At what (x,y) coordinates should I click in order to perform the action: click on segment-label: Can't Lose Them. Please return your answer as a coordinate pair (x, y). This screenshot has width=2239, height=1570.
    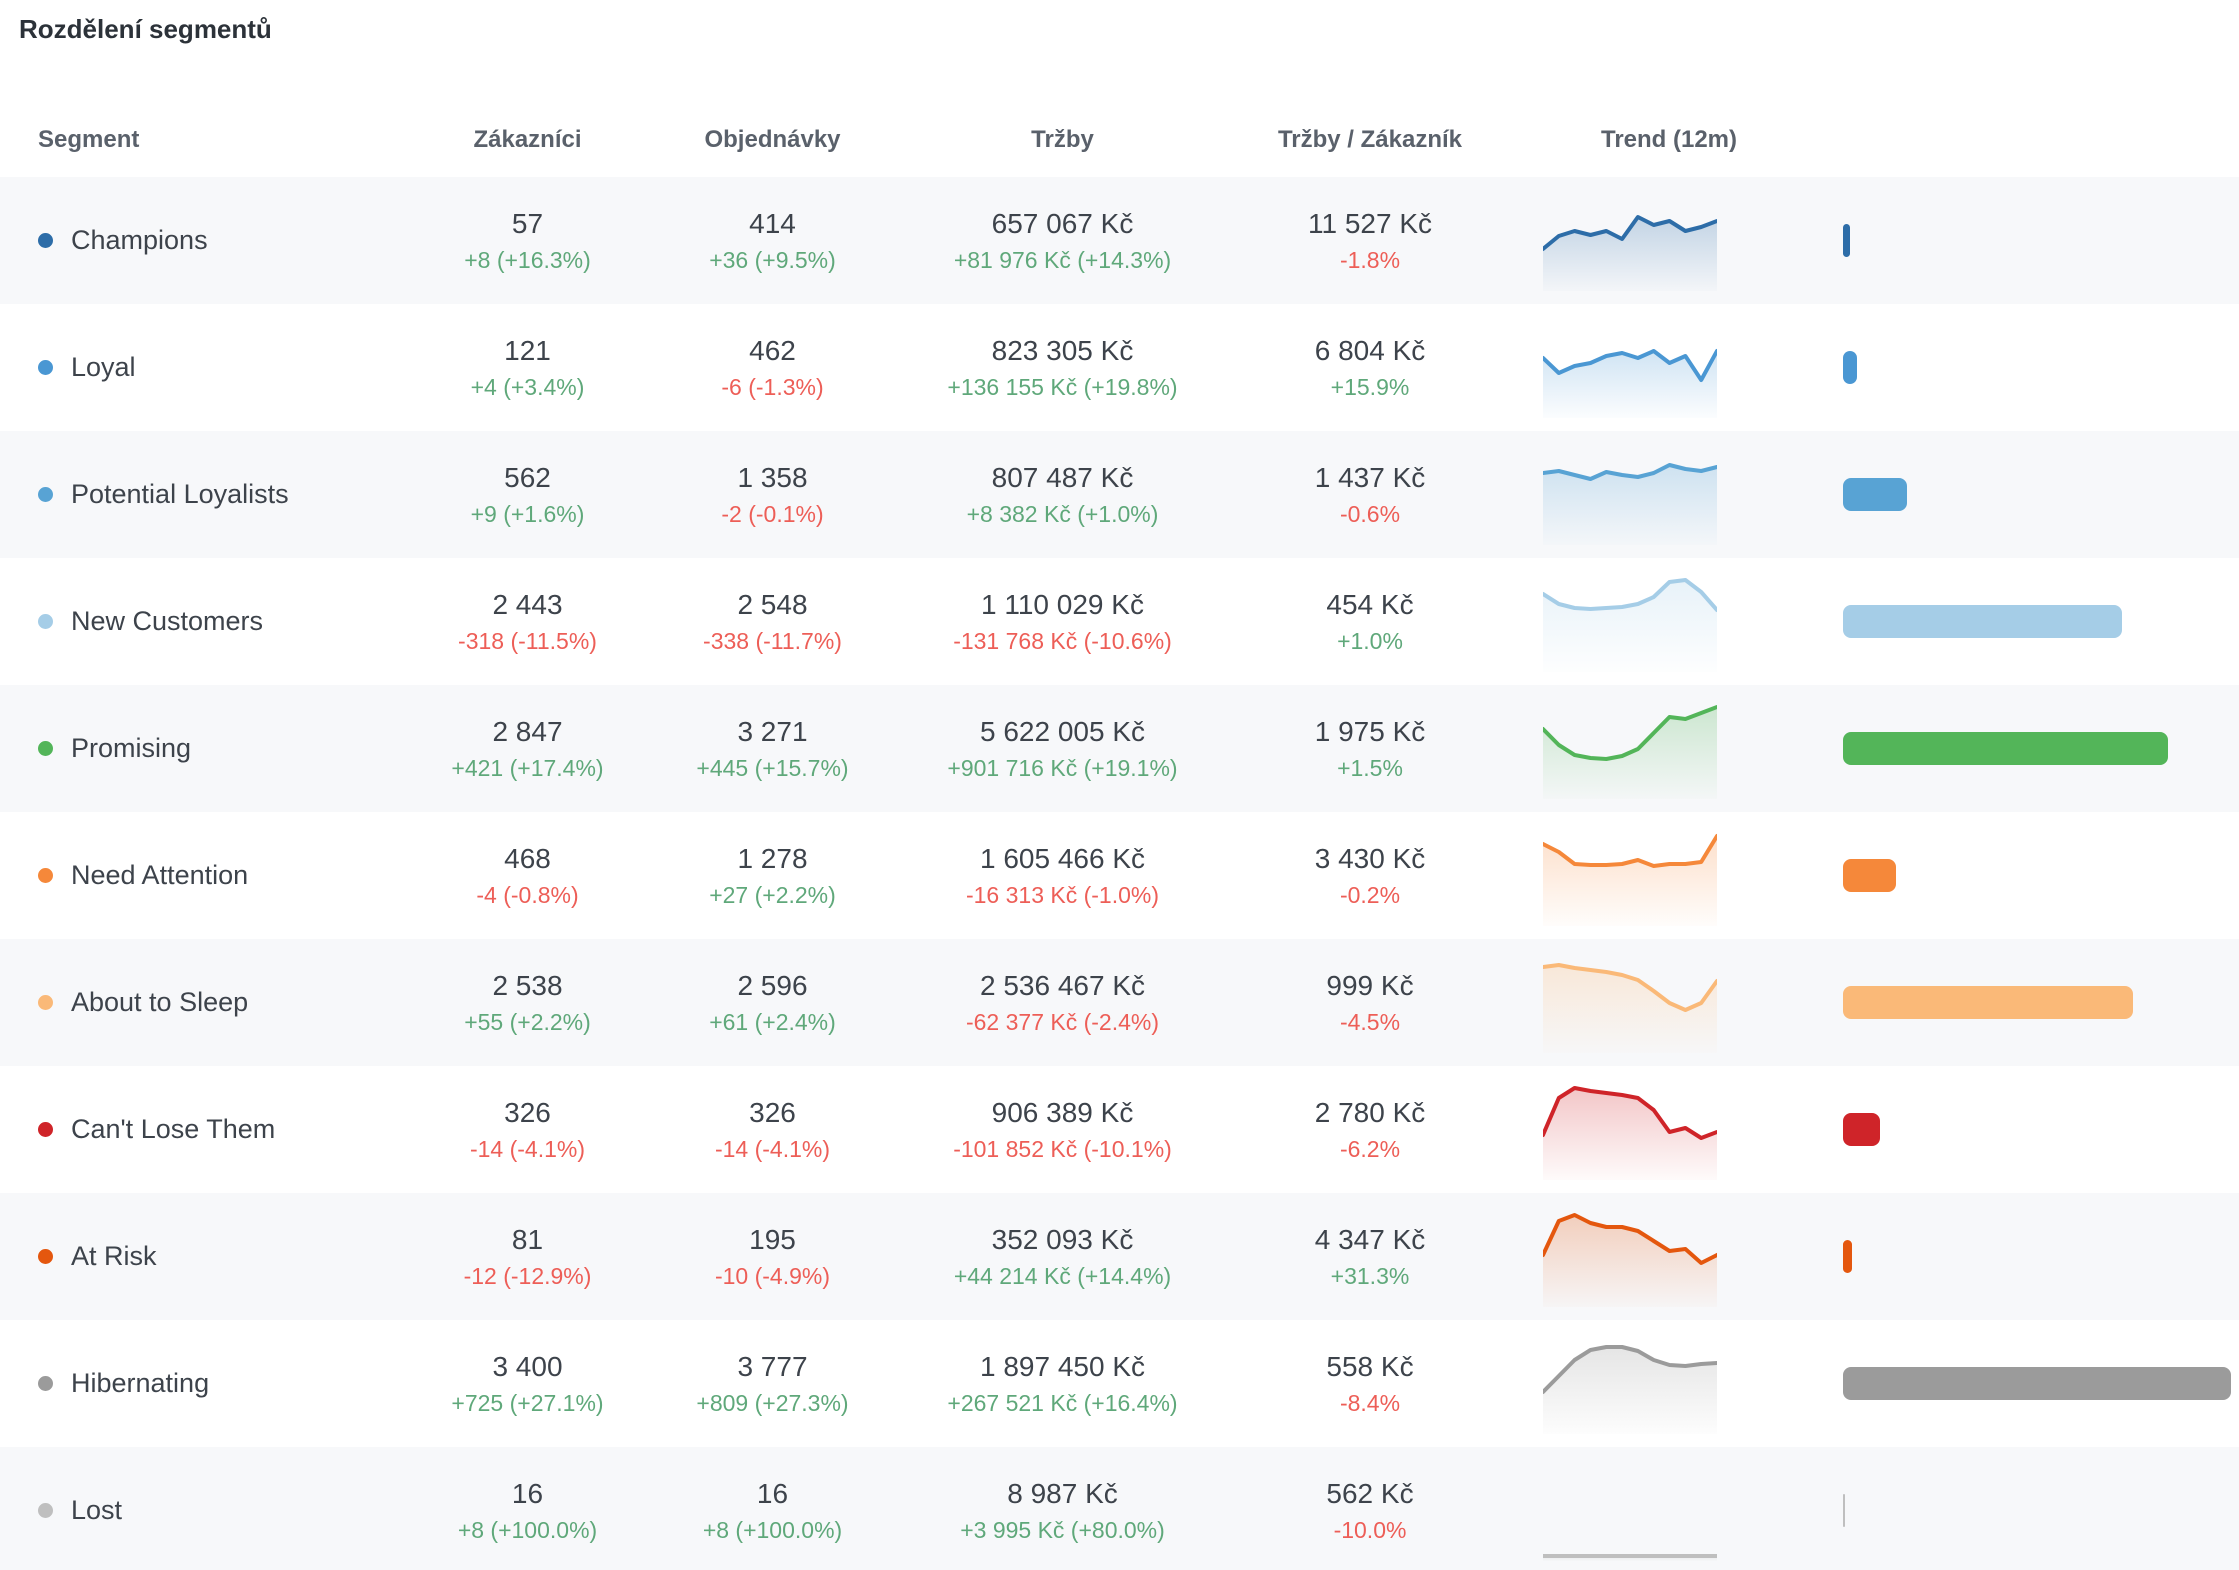
    Looking at the image, I should click on (173, 1129).